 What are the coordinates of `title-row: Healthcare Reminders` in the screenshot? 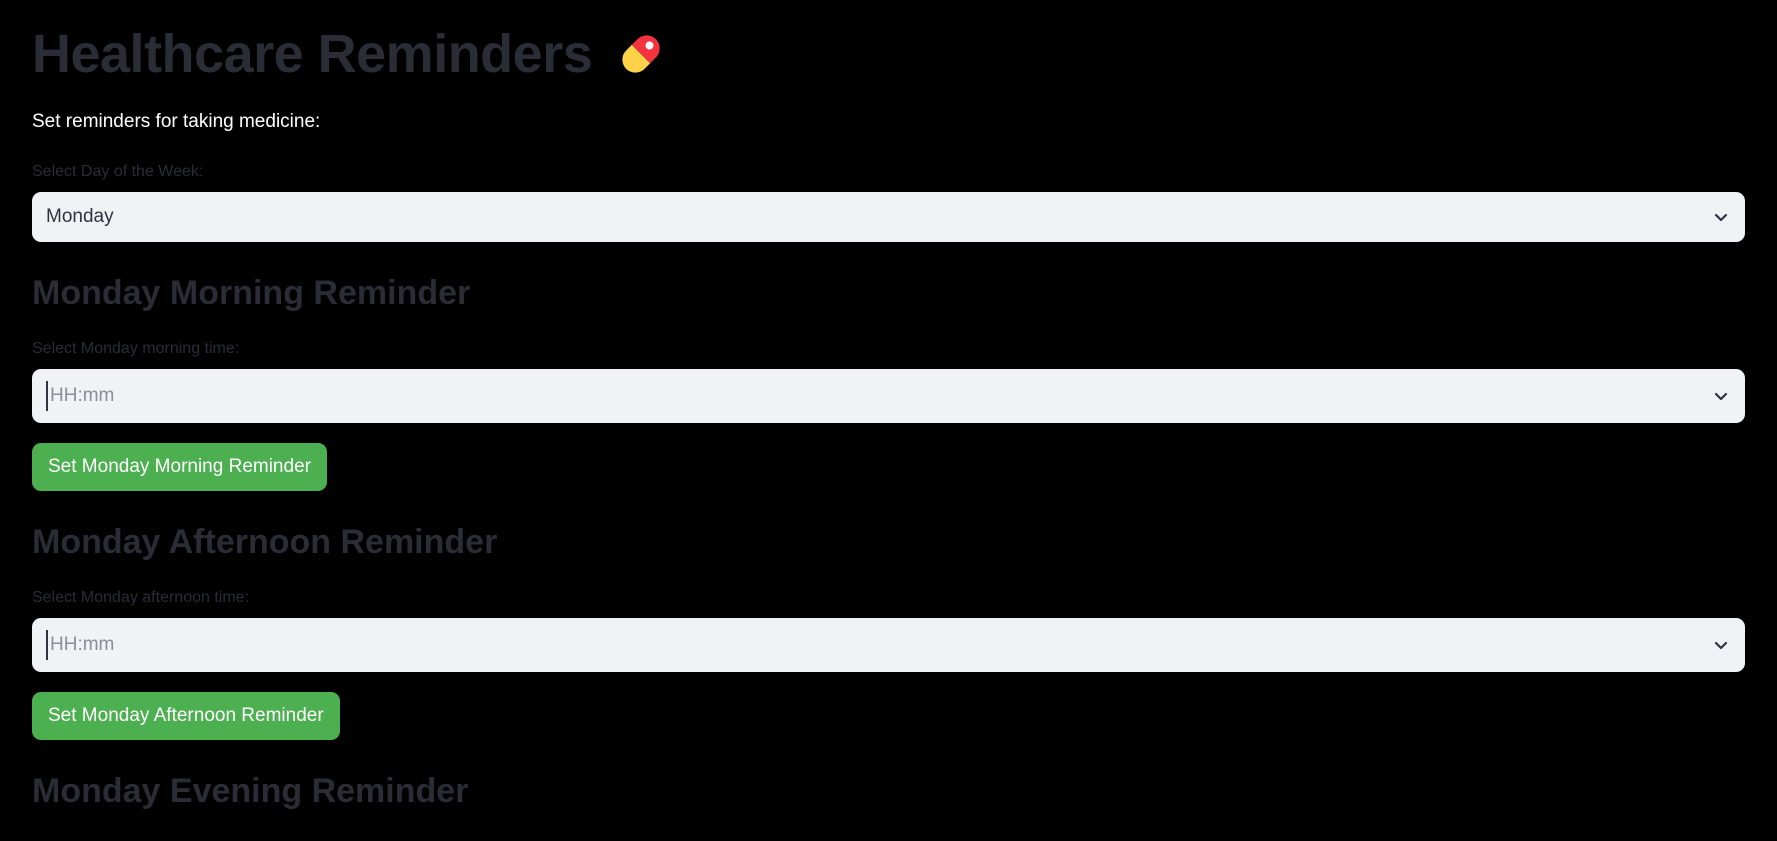 It's located at (888, 45).